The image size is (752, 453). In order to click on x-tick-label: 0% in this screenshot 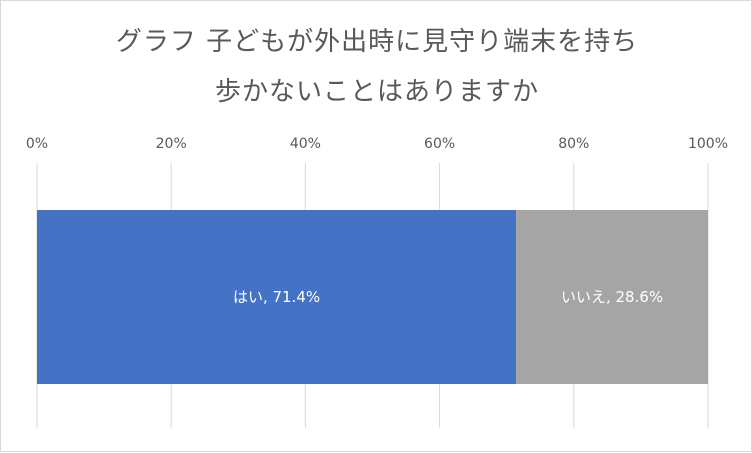, I will do `click(37, 144)`.